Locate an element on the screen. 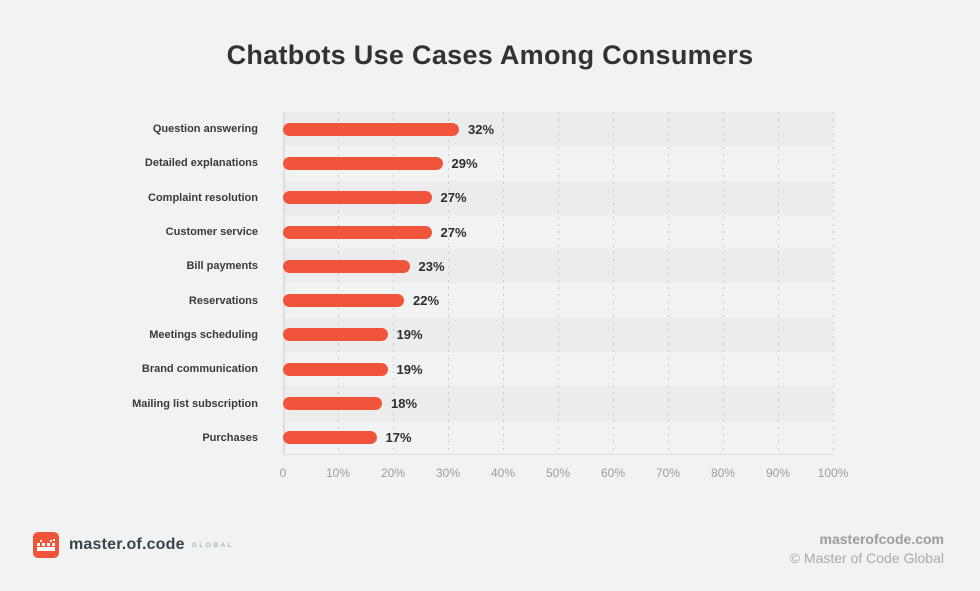  bar-row: 29% is located at coordinates (558, 163).